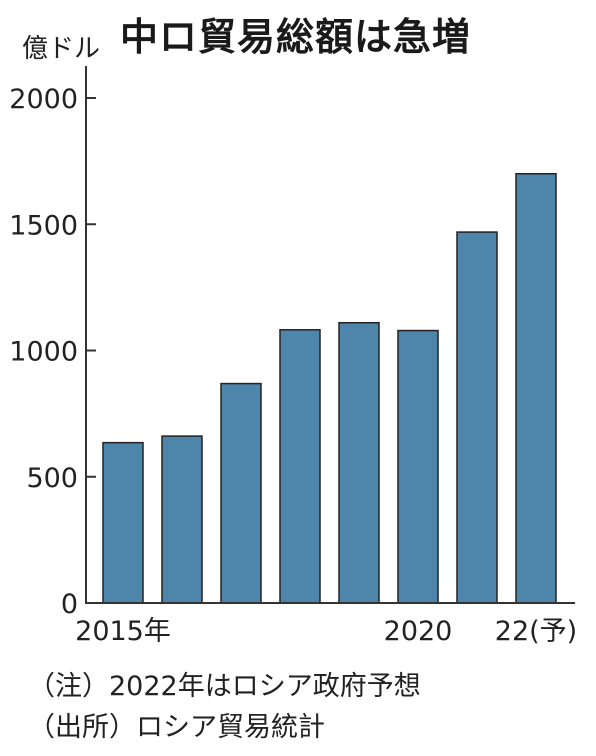 The image size is (596, 756). Describe the element at coordinates (176, 727) in the screenshot. I see `footnote-source: （出所）ロシア貿易統計` at that location.